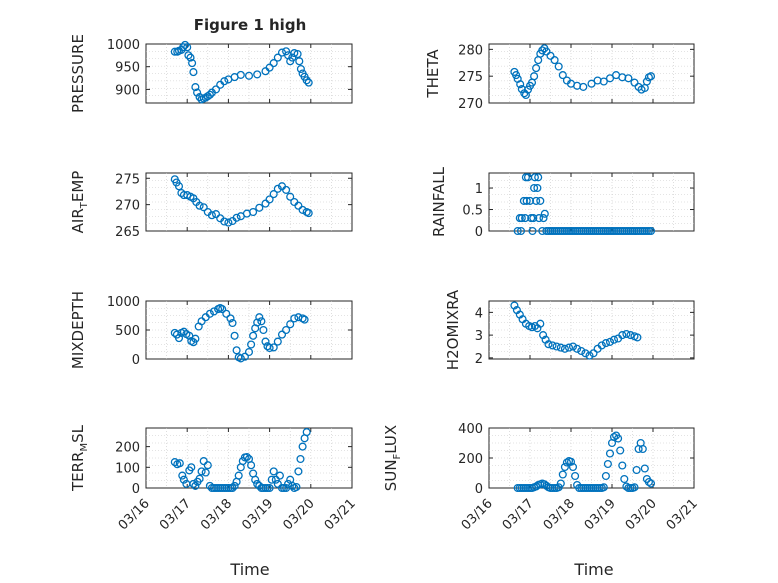 Image resolution: width=778 pixels, height=583 pixels. I want to click on y-axis-label-subscript: T, so click(84, 205).